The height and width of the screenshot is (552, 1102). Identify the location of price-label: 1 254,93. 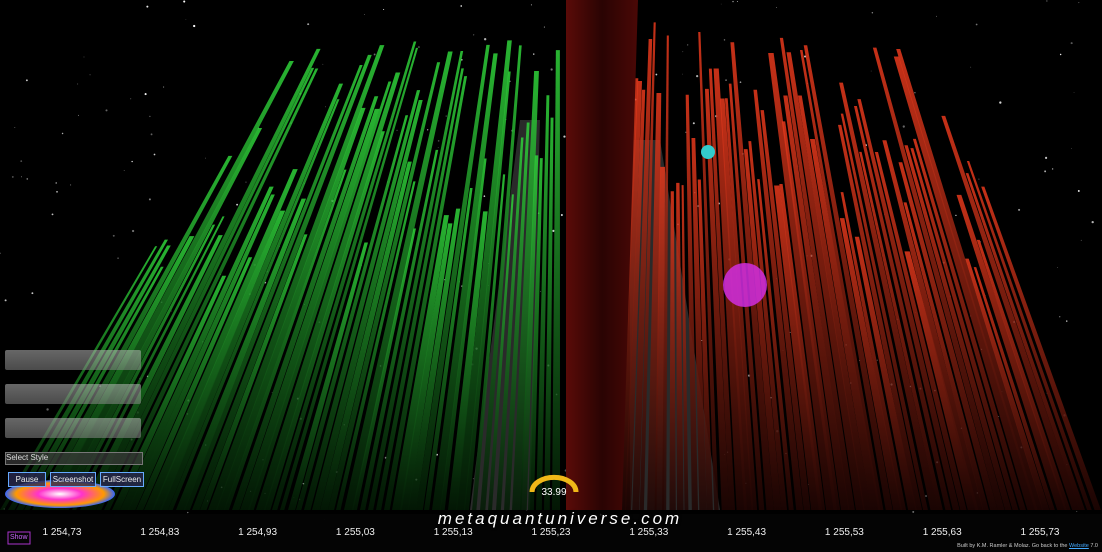
(258, 532).